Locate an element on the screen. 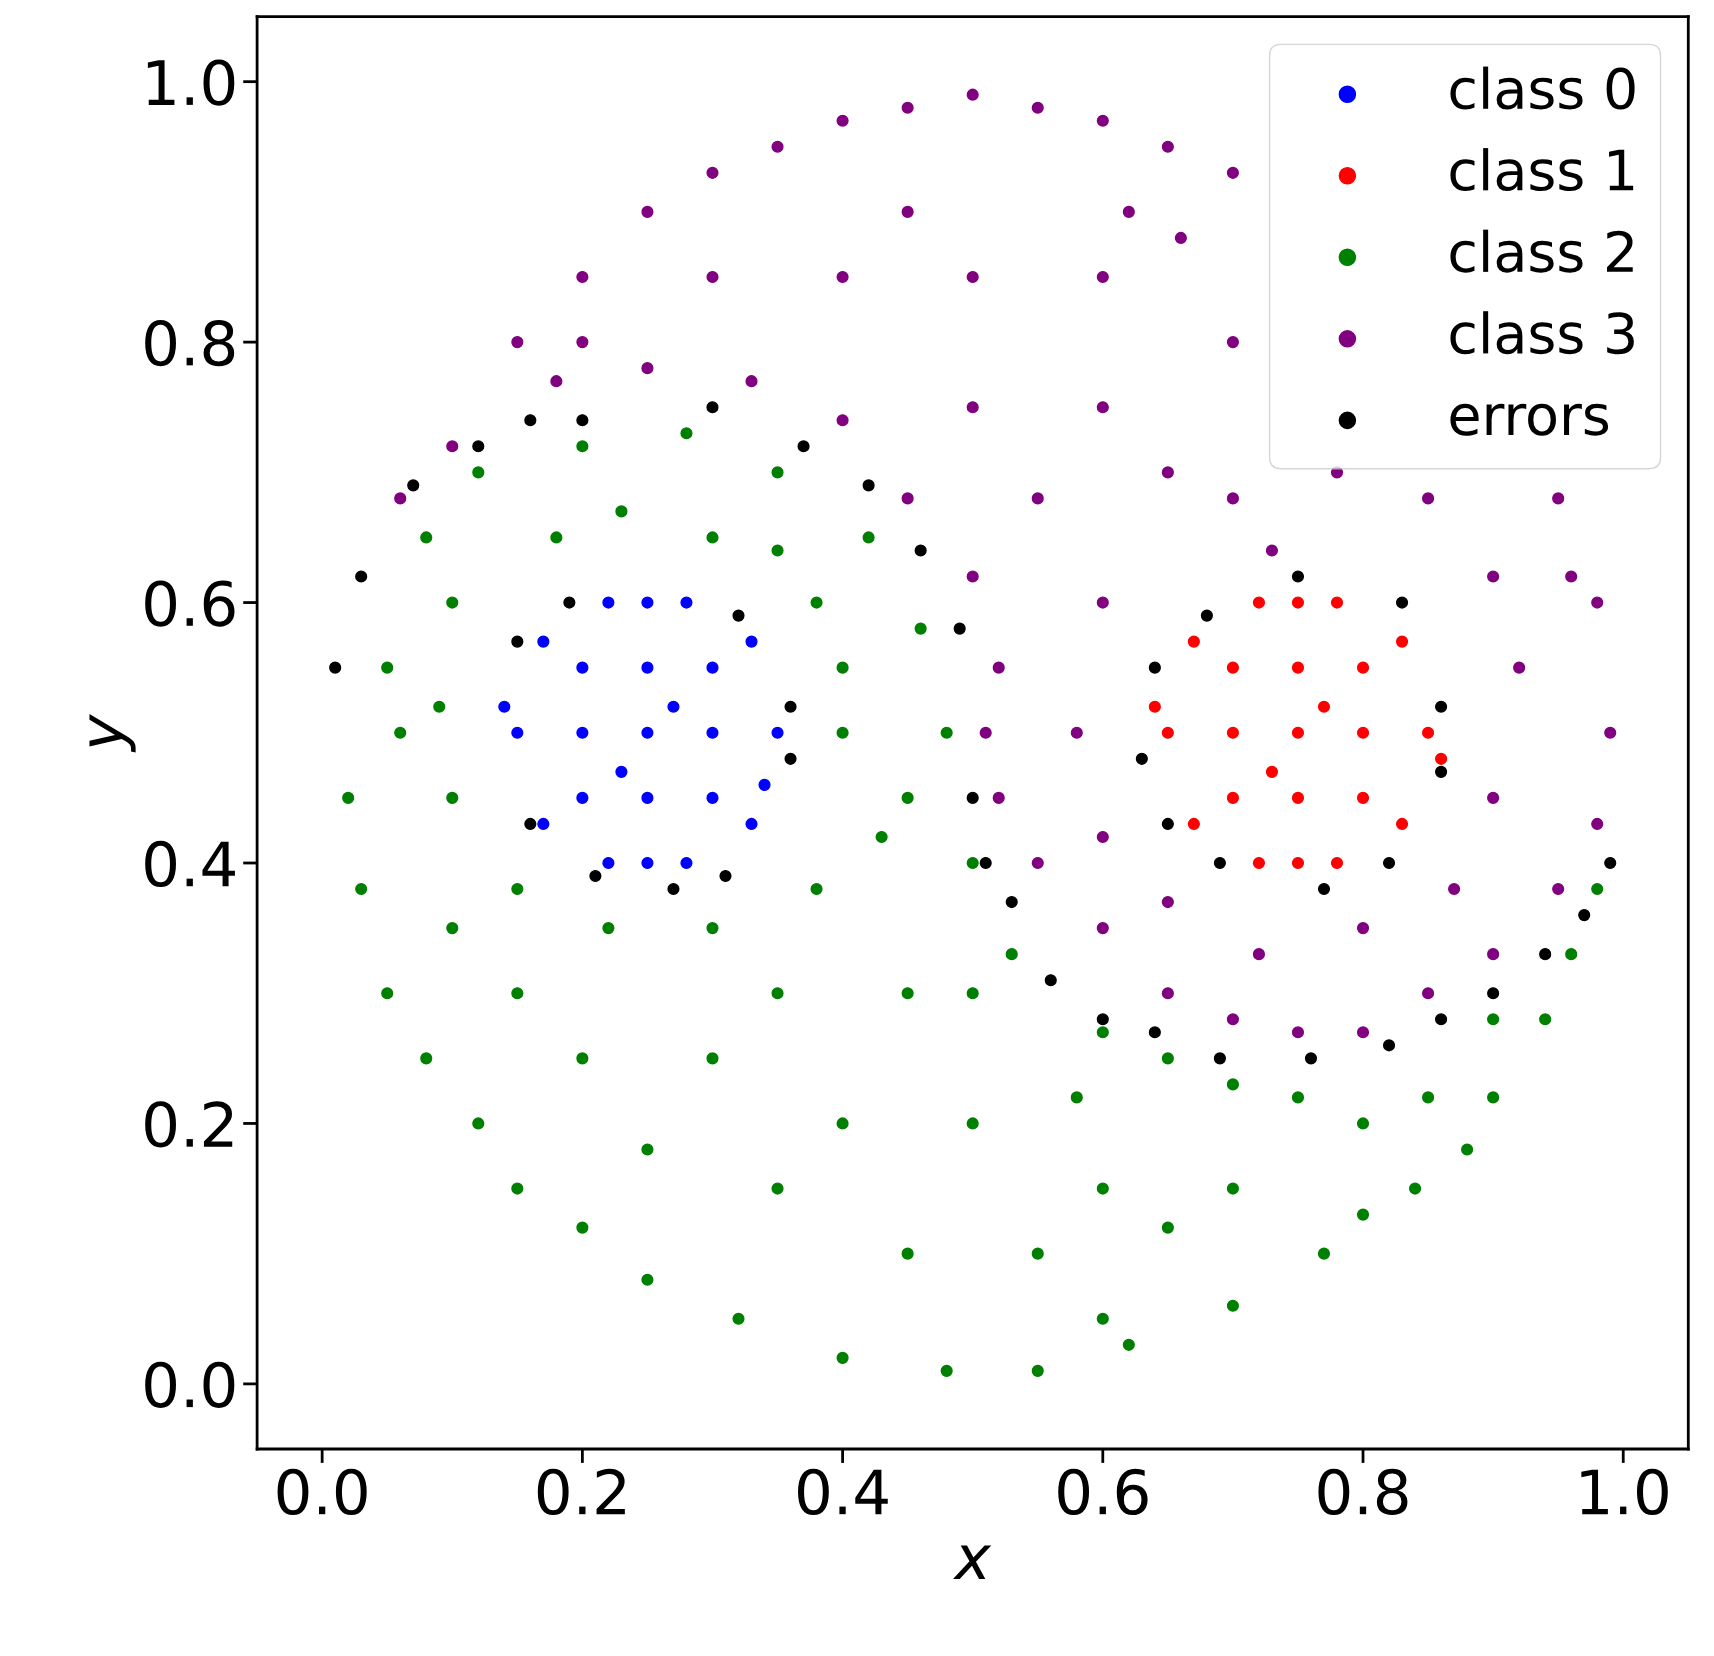 Image resolution: width=1714 pixels, height=1656 pixels. legend-label: errors is located at coordinates (1529, 419).